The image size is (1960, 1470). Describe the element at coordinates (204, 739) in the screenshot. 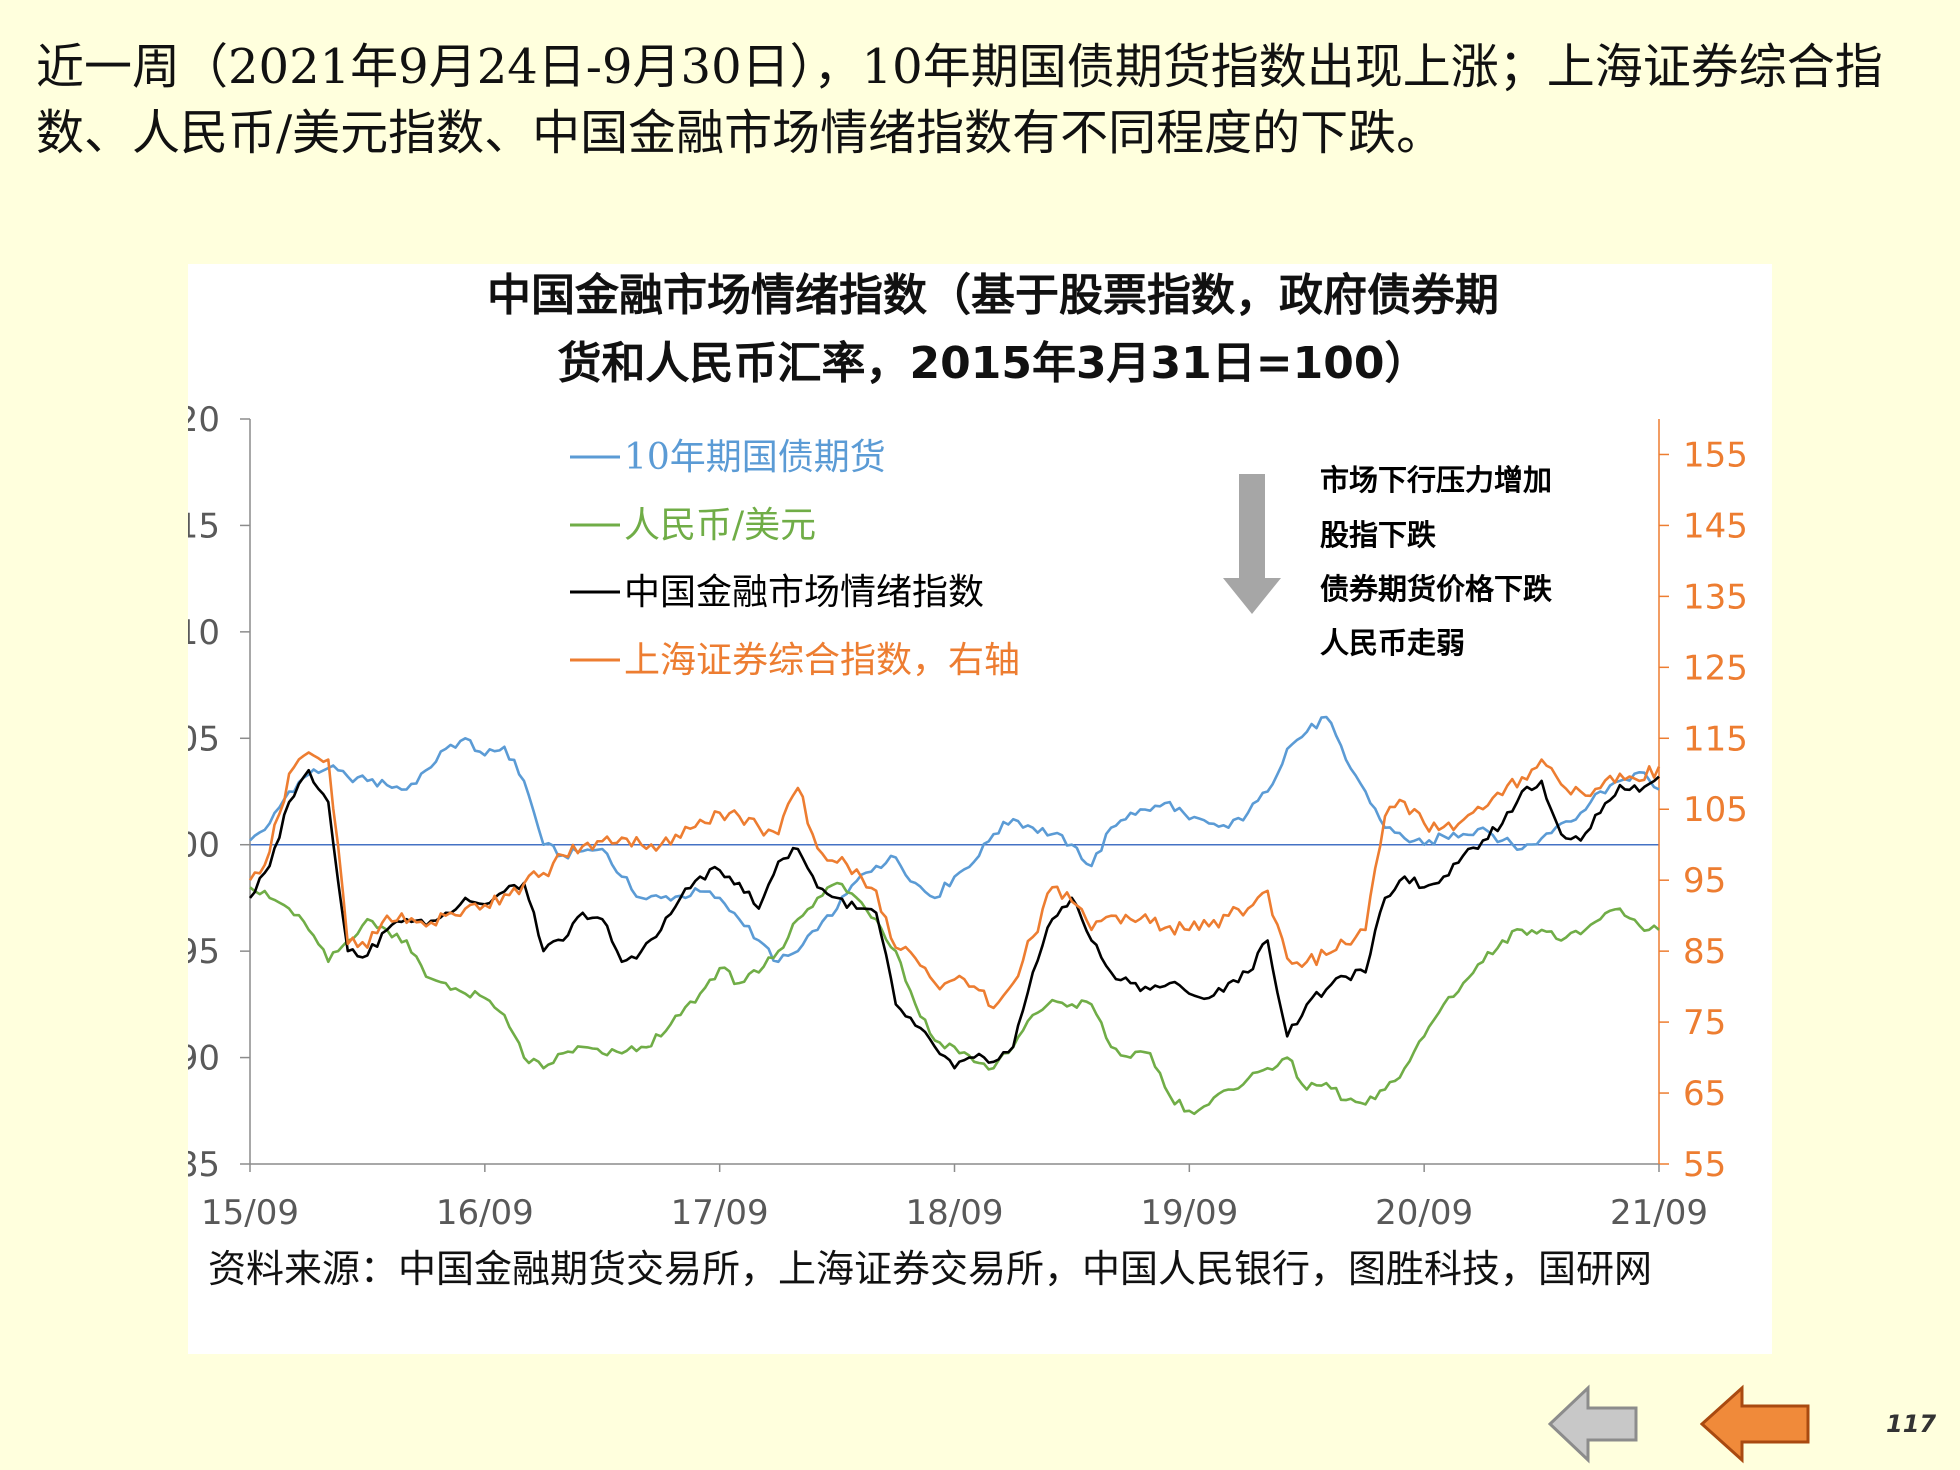

I see `left-tick-label: 105` at that location.